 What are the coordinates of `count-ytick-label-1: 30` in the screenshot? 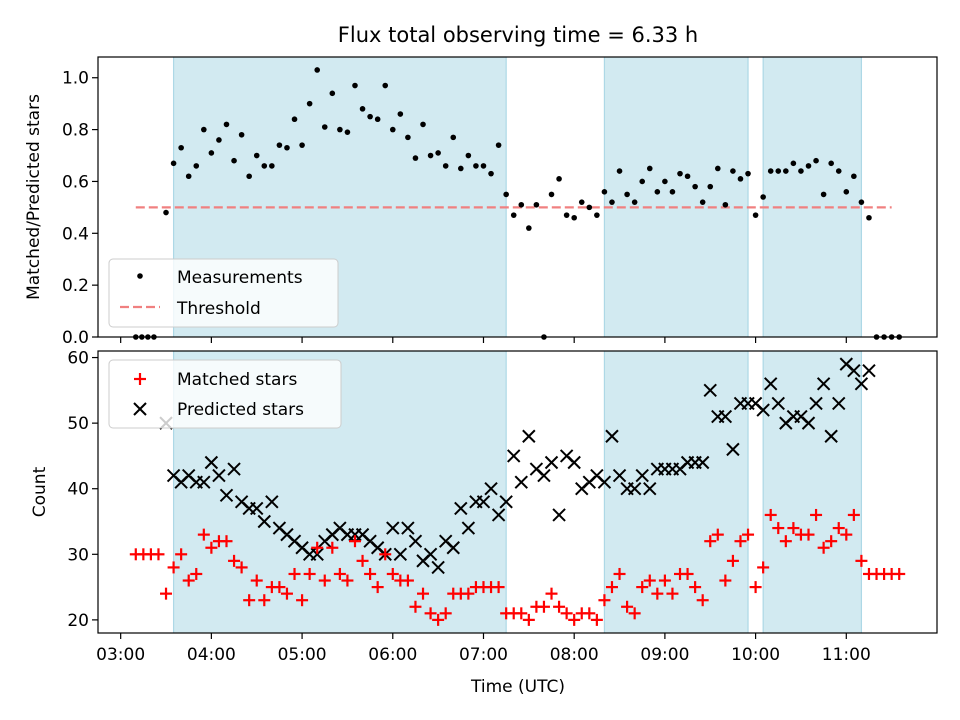 It's located at (78, 555).